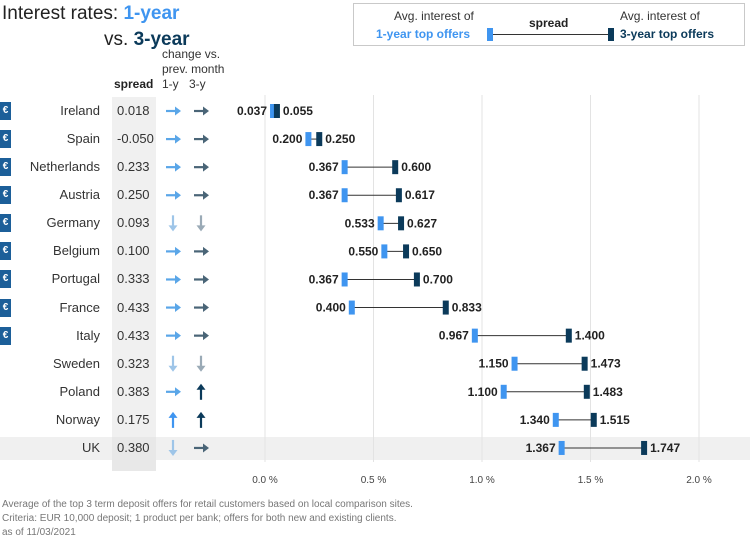 The width and height of the screenshot is (750, 540). What do you see at coordinates (79, 195) in the screenshot?
I see `country-label: Austria` at bounding box center [79, 195].